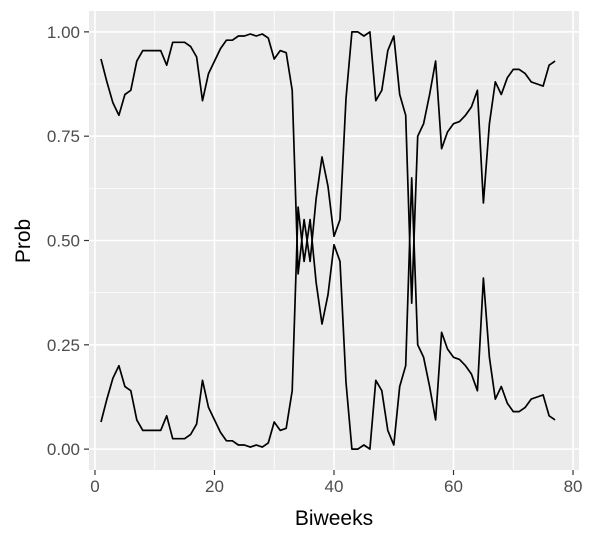  Describe the element at coordinates (453, 486) in the screenshot. I see `x-tick-label: 60` at that location.